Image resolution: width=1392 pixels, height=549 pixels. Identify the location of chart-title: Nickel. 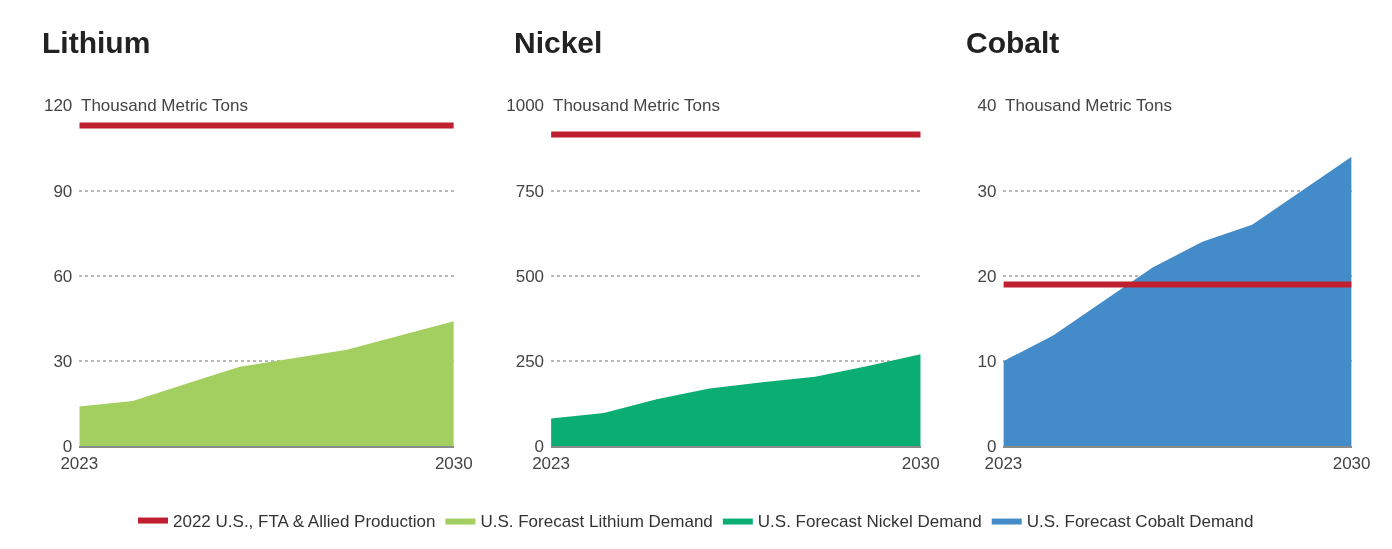
(558, 42).